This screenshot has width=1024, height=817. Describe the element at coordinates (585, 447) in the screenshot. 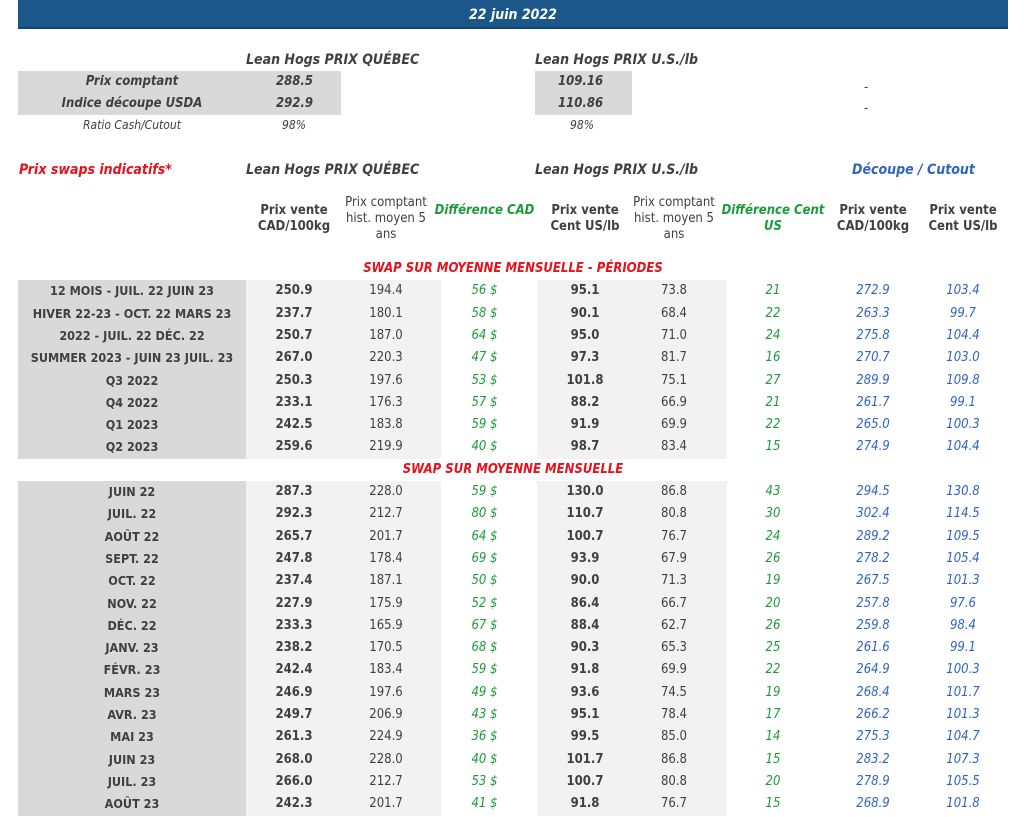

I see `table-cell: 98.7` at that location.